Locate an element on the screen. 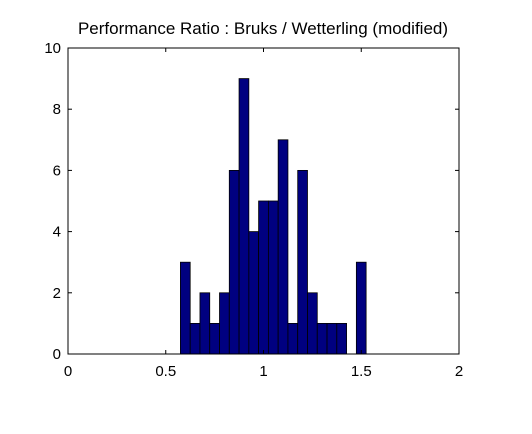 Image resolution: width=532 pixels, height=434 pixels. y-tick-label: 4 is located at coordinates (57, 232).